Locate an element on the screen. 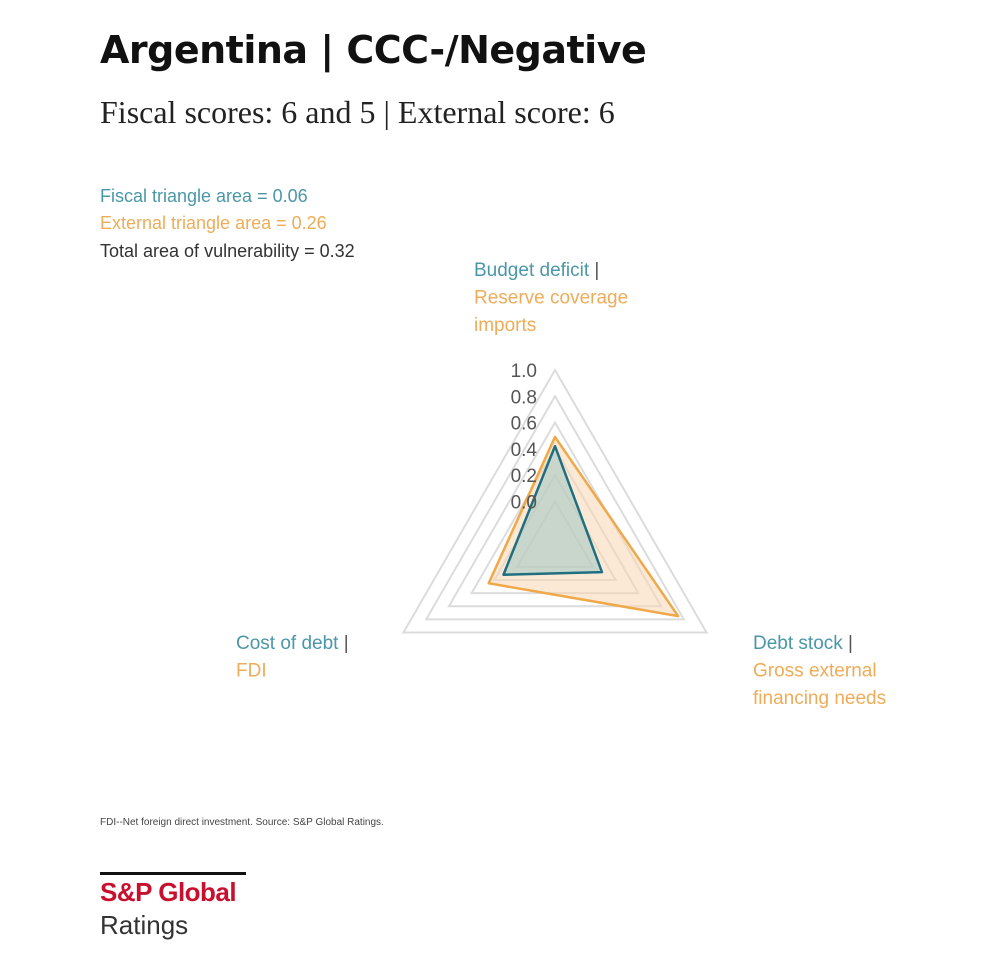 The image size is (997, 965). axis-external-label-2-0: FDI is located at coordinates (251, 671).